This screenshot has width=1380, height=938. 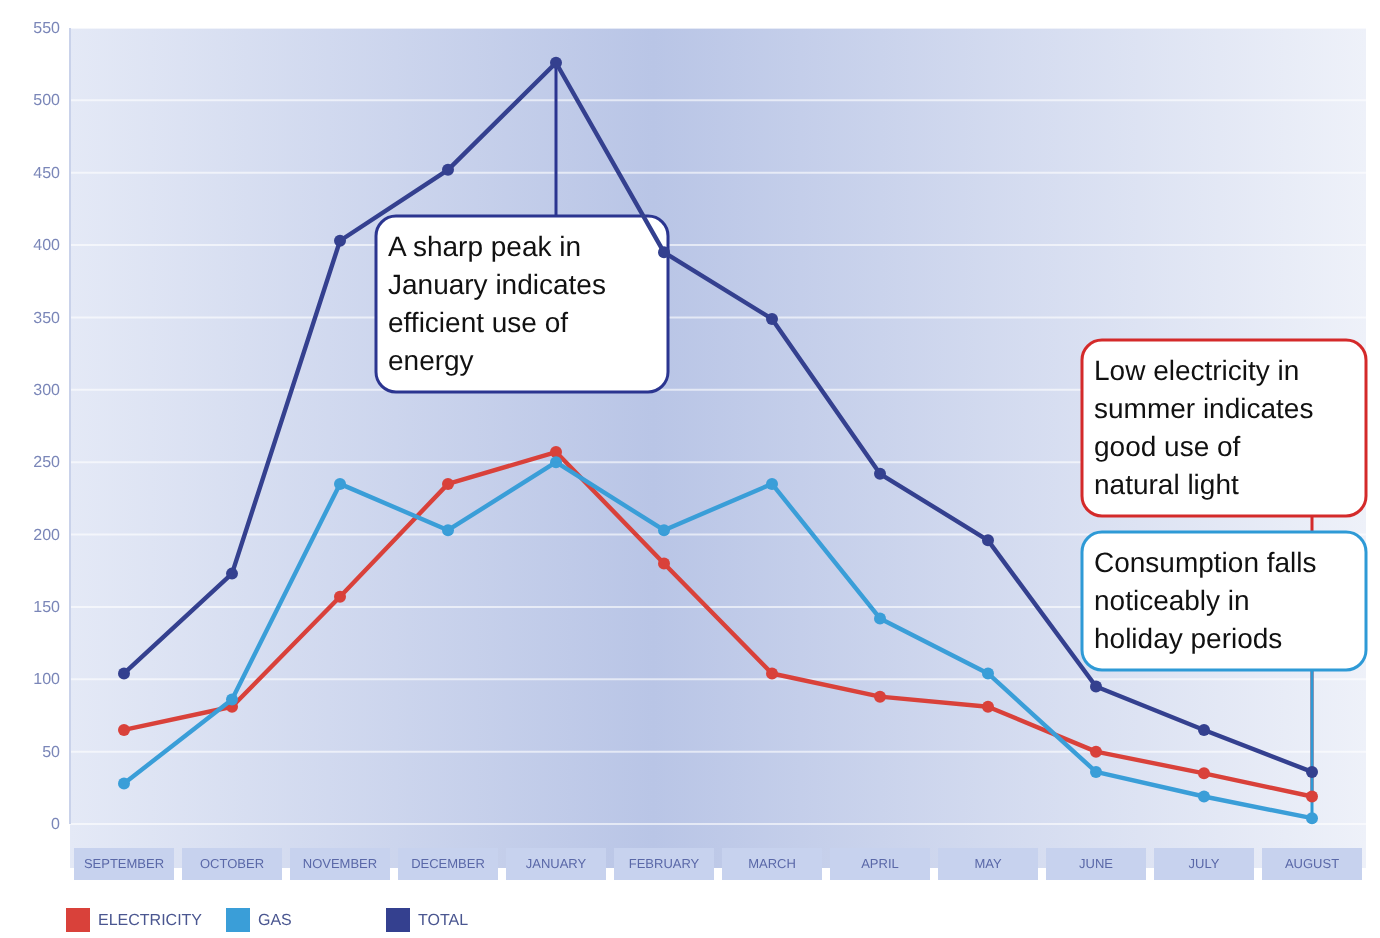 I want to click on y-tick-label: 500, so click(x=47, y=100).